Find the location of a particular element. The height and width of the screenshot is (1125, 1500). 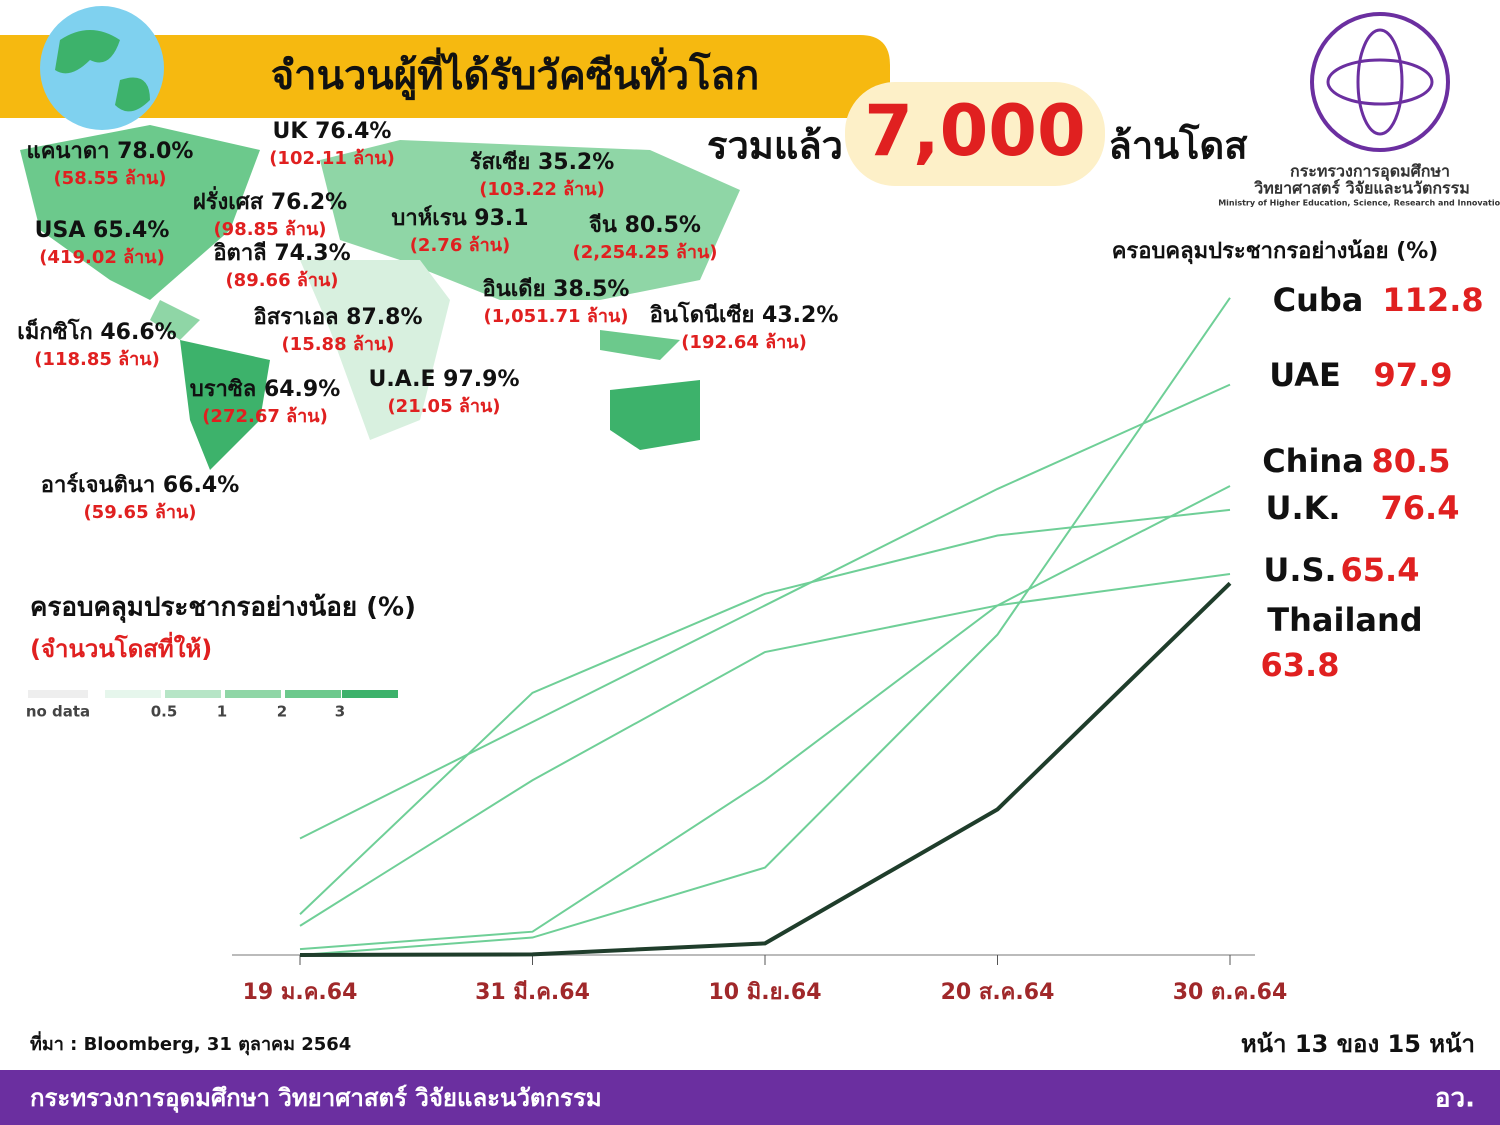

series-value: 80.5 is located at coordinates (1411, 461).